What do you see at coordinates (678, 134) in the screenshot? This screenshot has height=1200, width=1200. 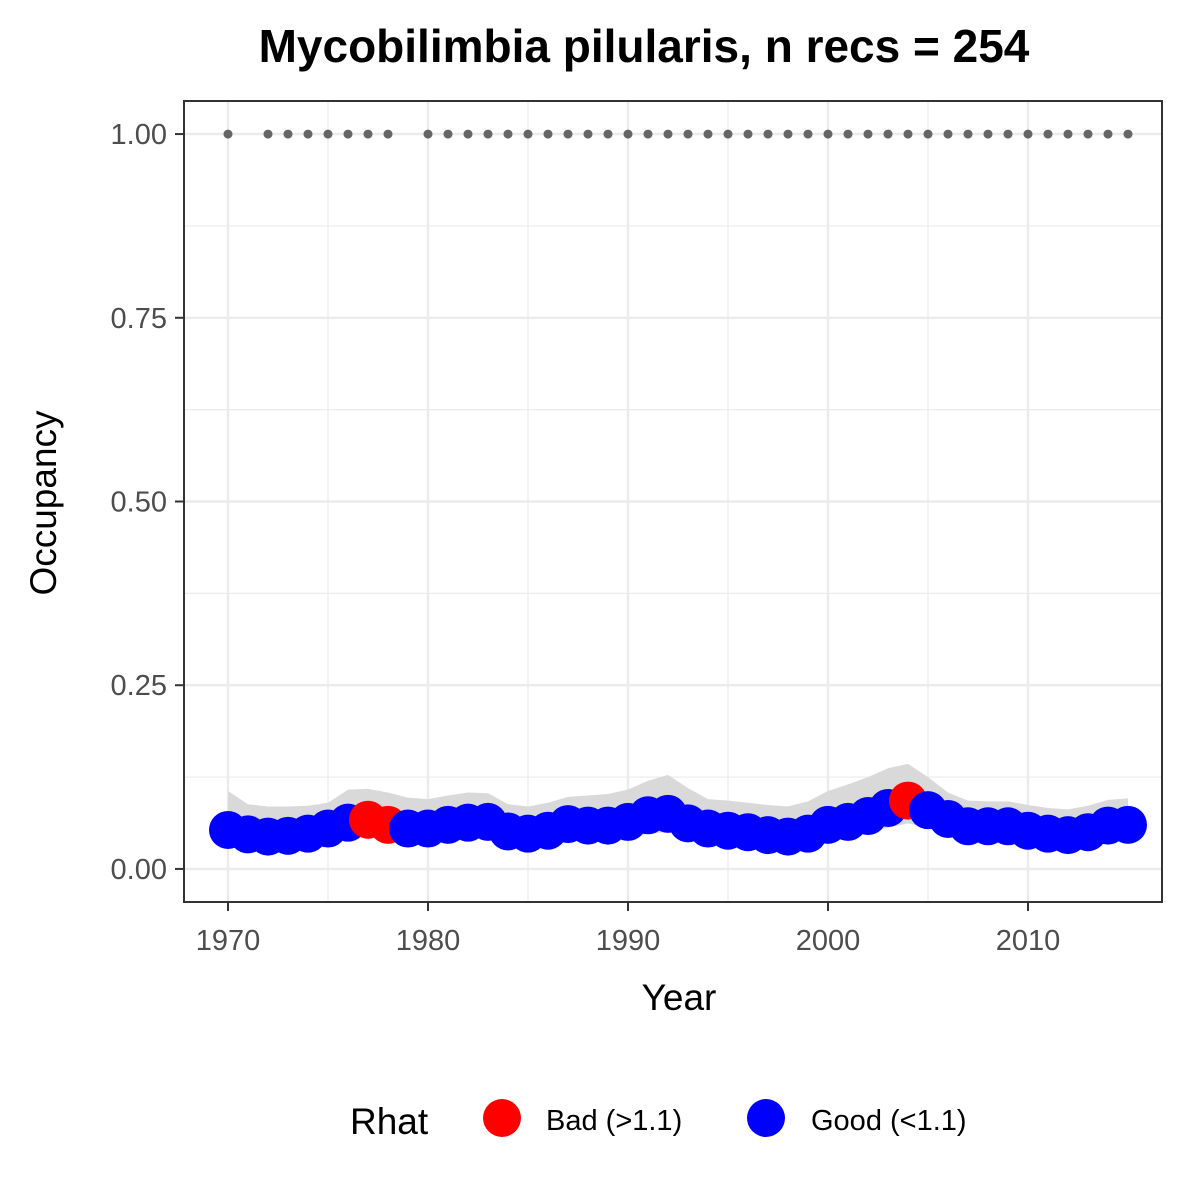 I see `record-markers` at bounding box center [678, 134].